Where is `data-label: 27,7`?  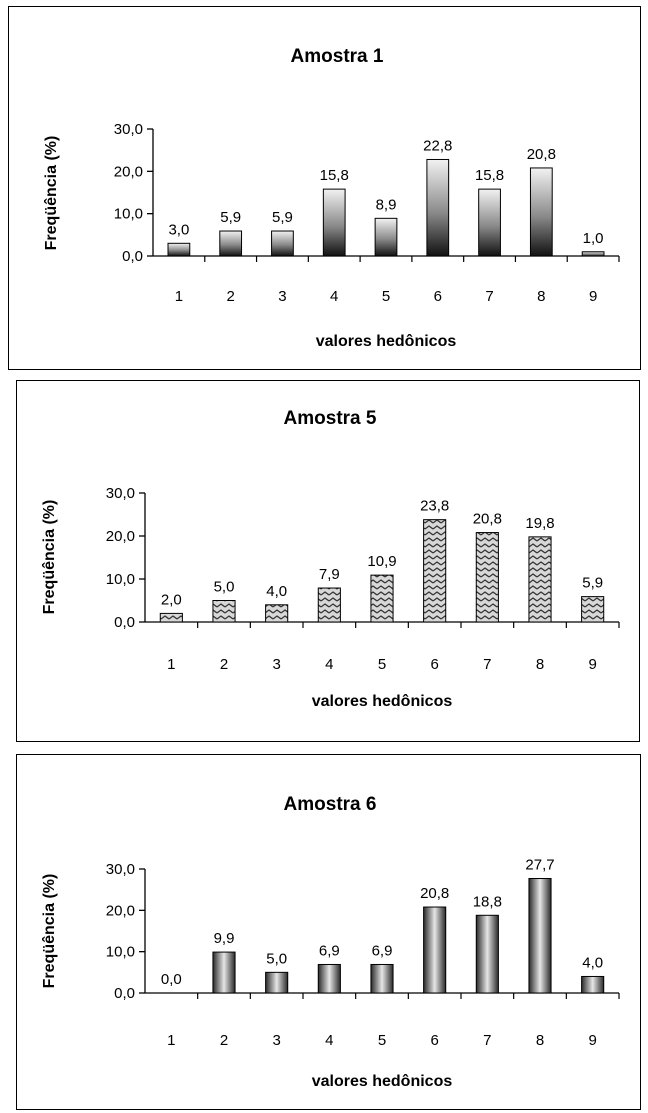 data-label: 27,7 is located at coordinates (539, 865).